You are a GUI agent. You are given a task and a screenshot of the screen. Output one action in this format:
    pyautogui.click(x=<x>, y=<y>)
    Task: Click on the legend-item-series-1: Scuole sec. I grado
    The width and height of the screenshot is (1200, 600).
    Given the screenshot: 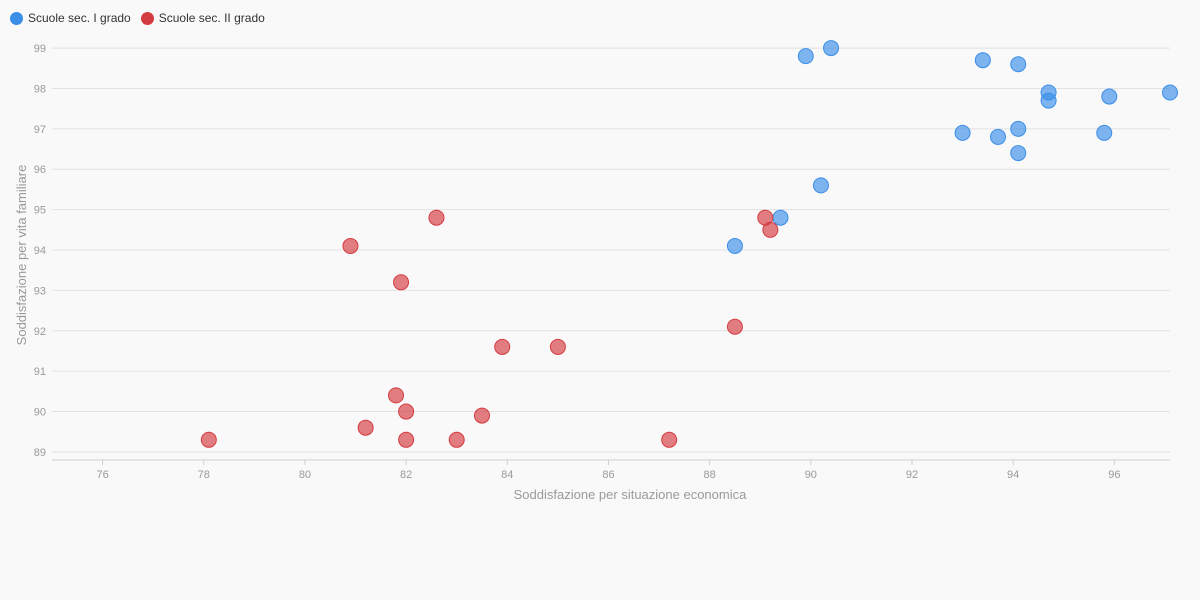 What is the action you would take?
    pyautogui.click(x=70, y=18)
    